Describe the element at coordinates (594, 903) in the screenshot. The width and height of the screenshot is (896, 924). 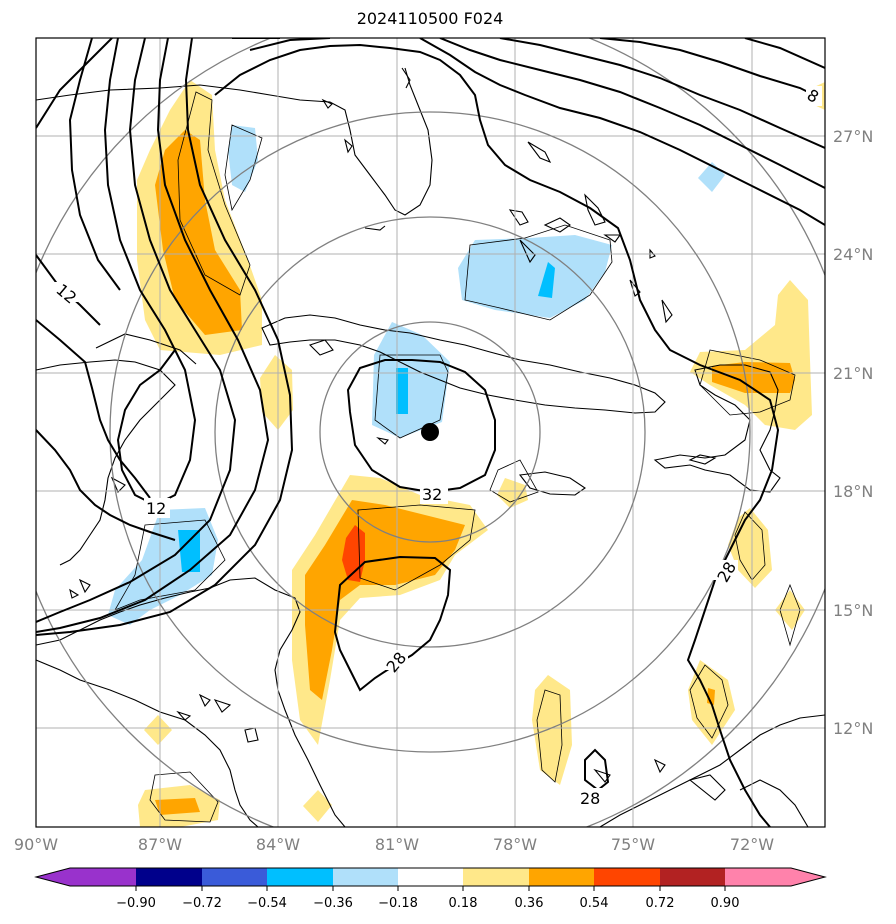
I see `colorbar-tick-label: 0.54` at that location.